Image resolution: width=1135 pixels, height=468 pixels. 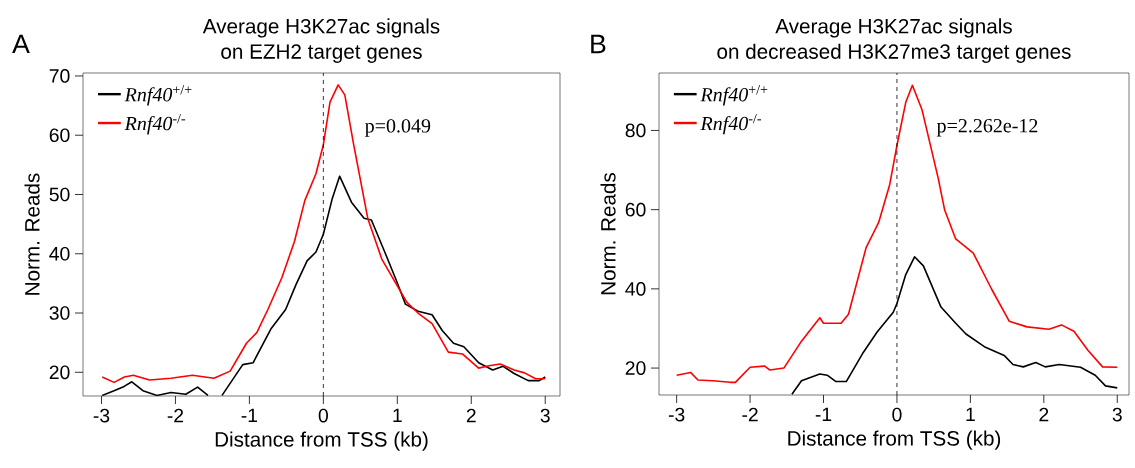 What do you see at coordinates (894, 53) in the screenshot?
I see `chart-subtitle: on decreased H3K27me3 target genes` at bounding box center [894, 53].